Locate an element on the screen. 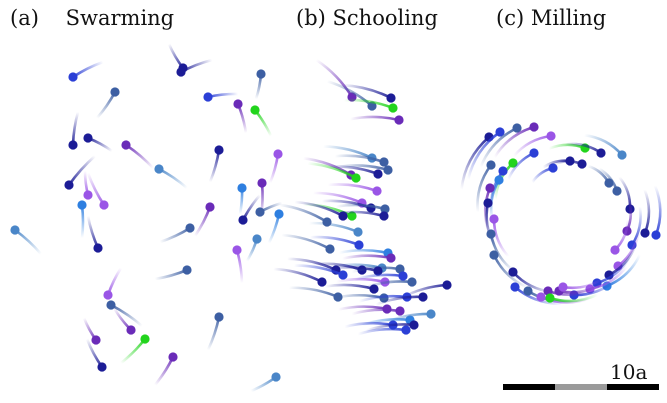 The height and width of the screenshot is (403, 667). school-agent-7-tail is located at coordinates (359, 159).